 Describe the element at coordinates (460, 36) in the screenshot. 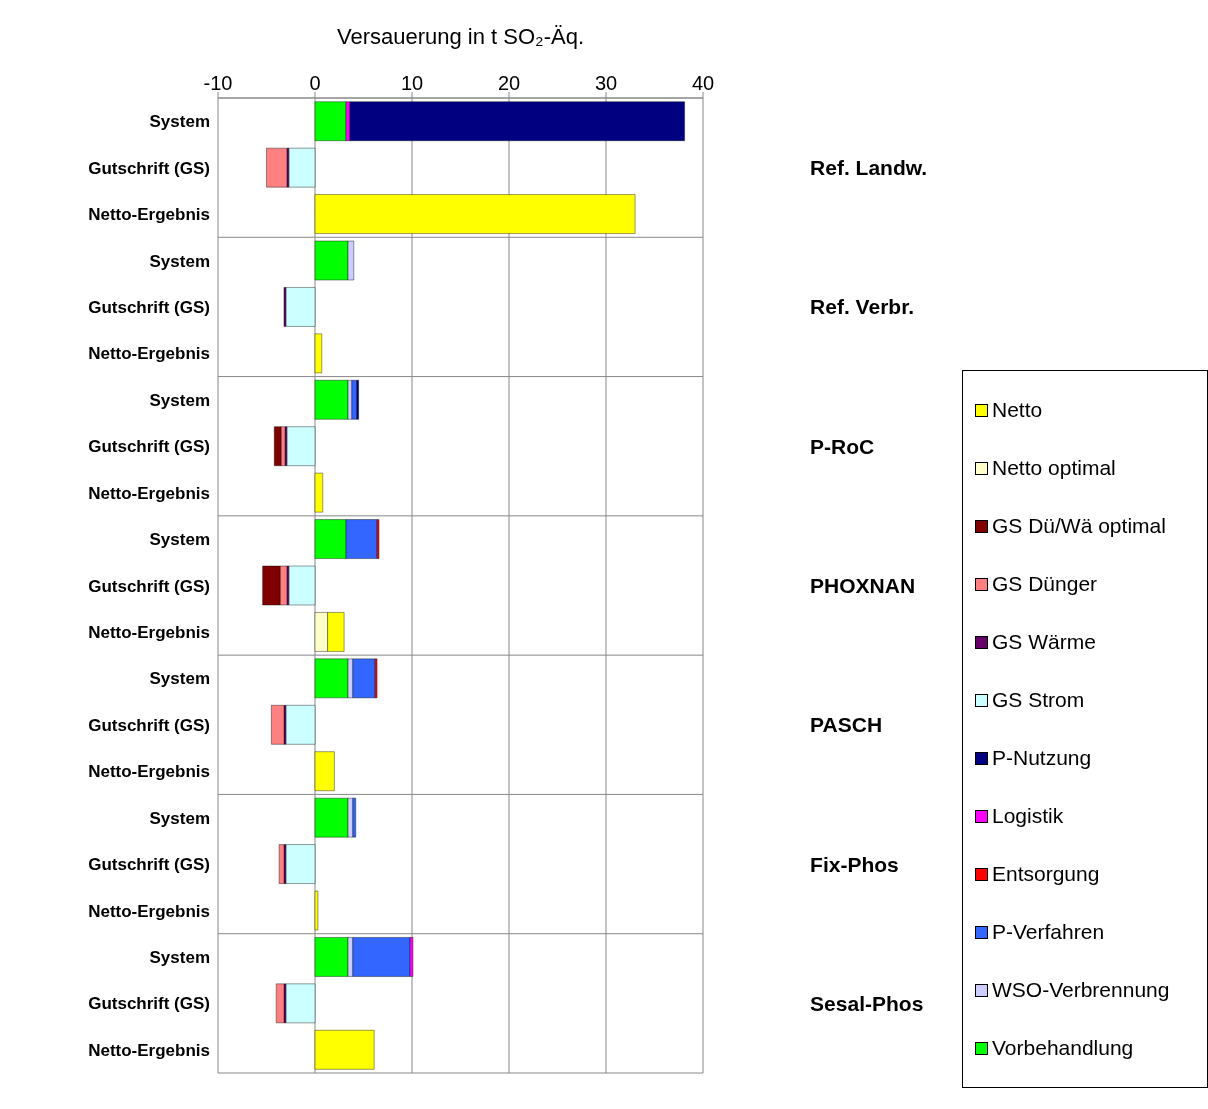

I see `x-axis-title: Versauerung in t SO₂-Äq.` at that location.